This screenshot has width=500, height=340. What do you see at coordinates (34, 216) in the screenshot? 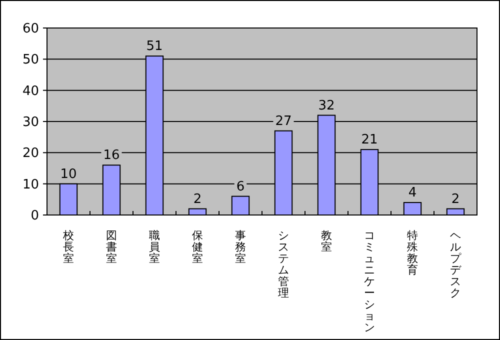
I see `y-tick-label: 0` at bounding box center [34, 216].